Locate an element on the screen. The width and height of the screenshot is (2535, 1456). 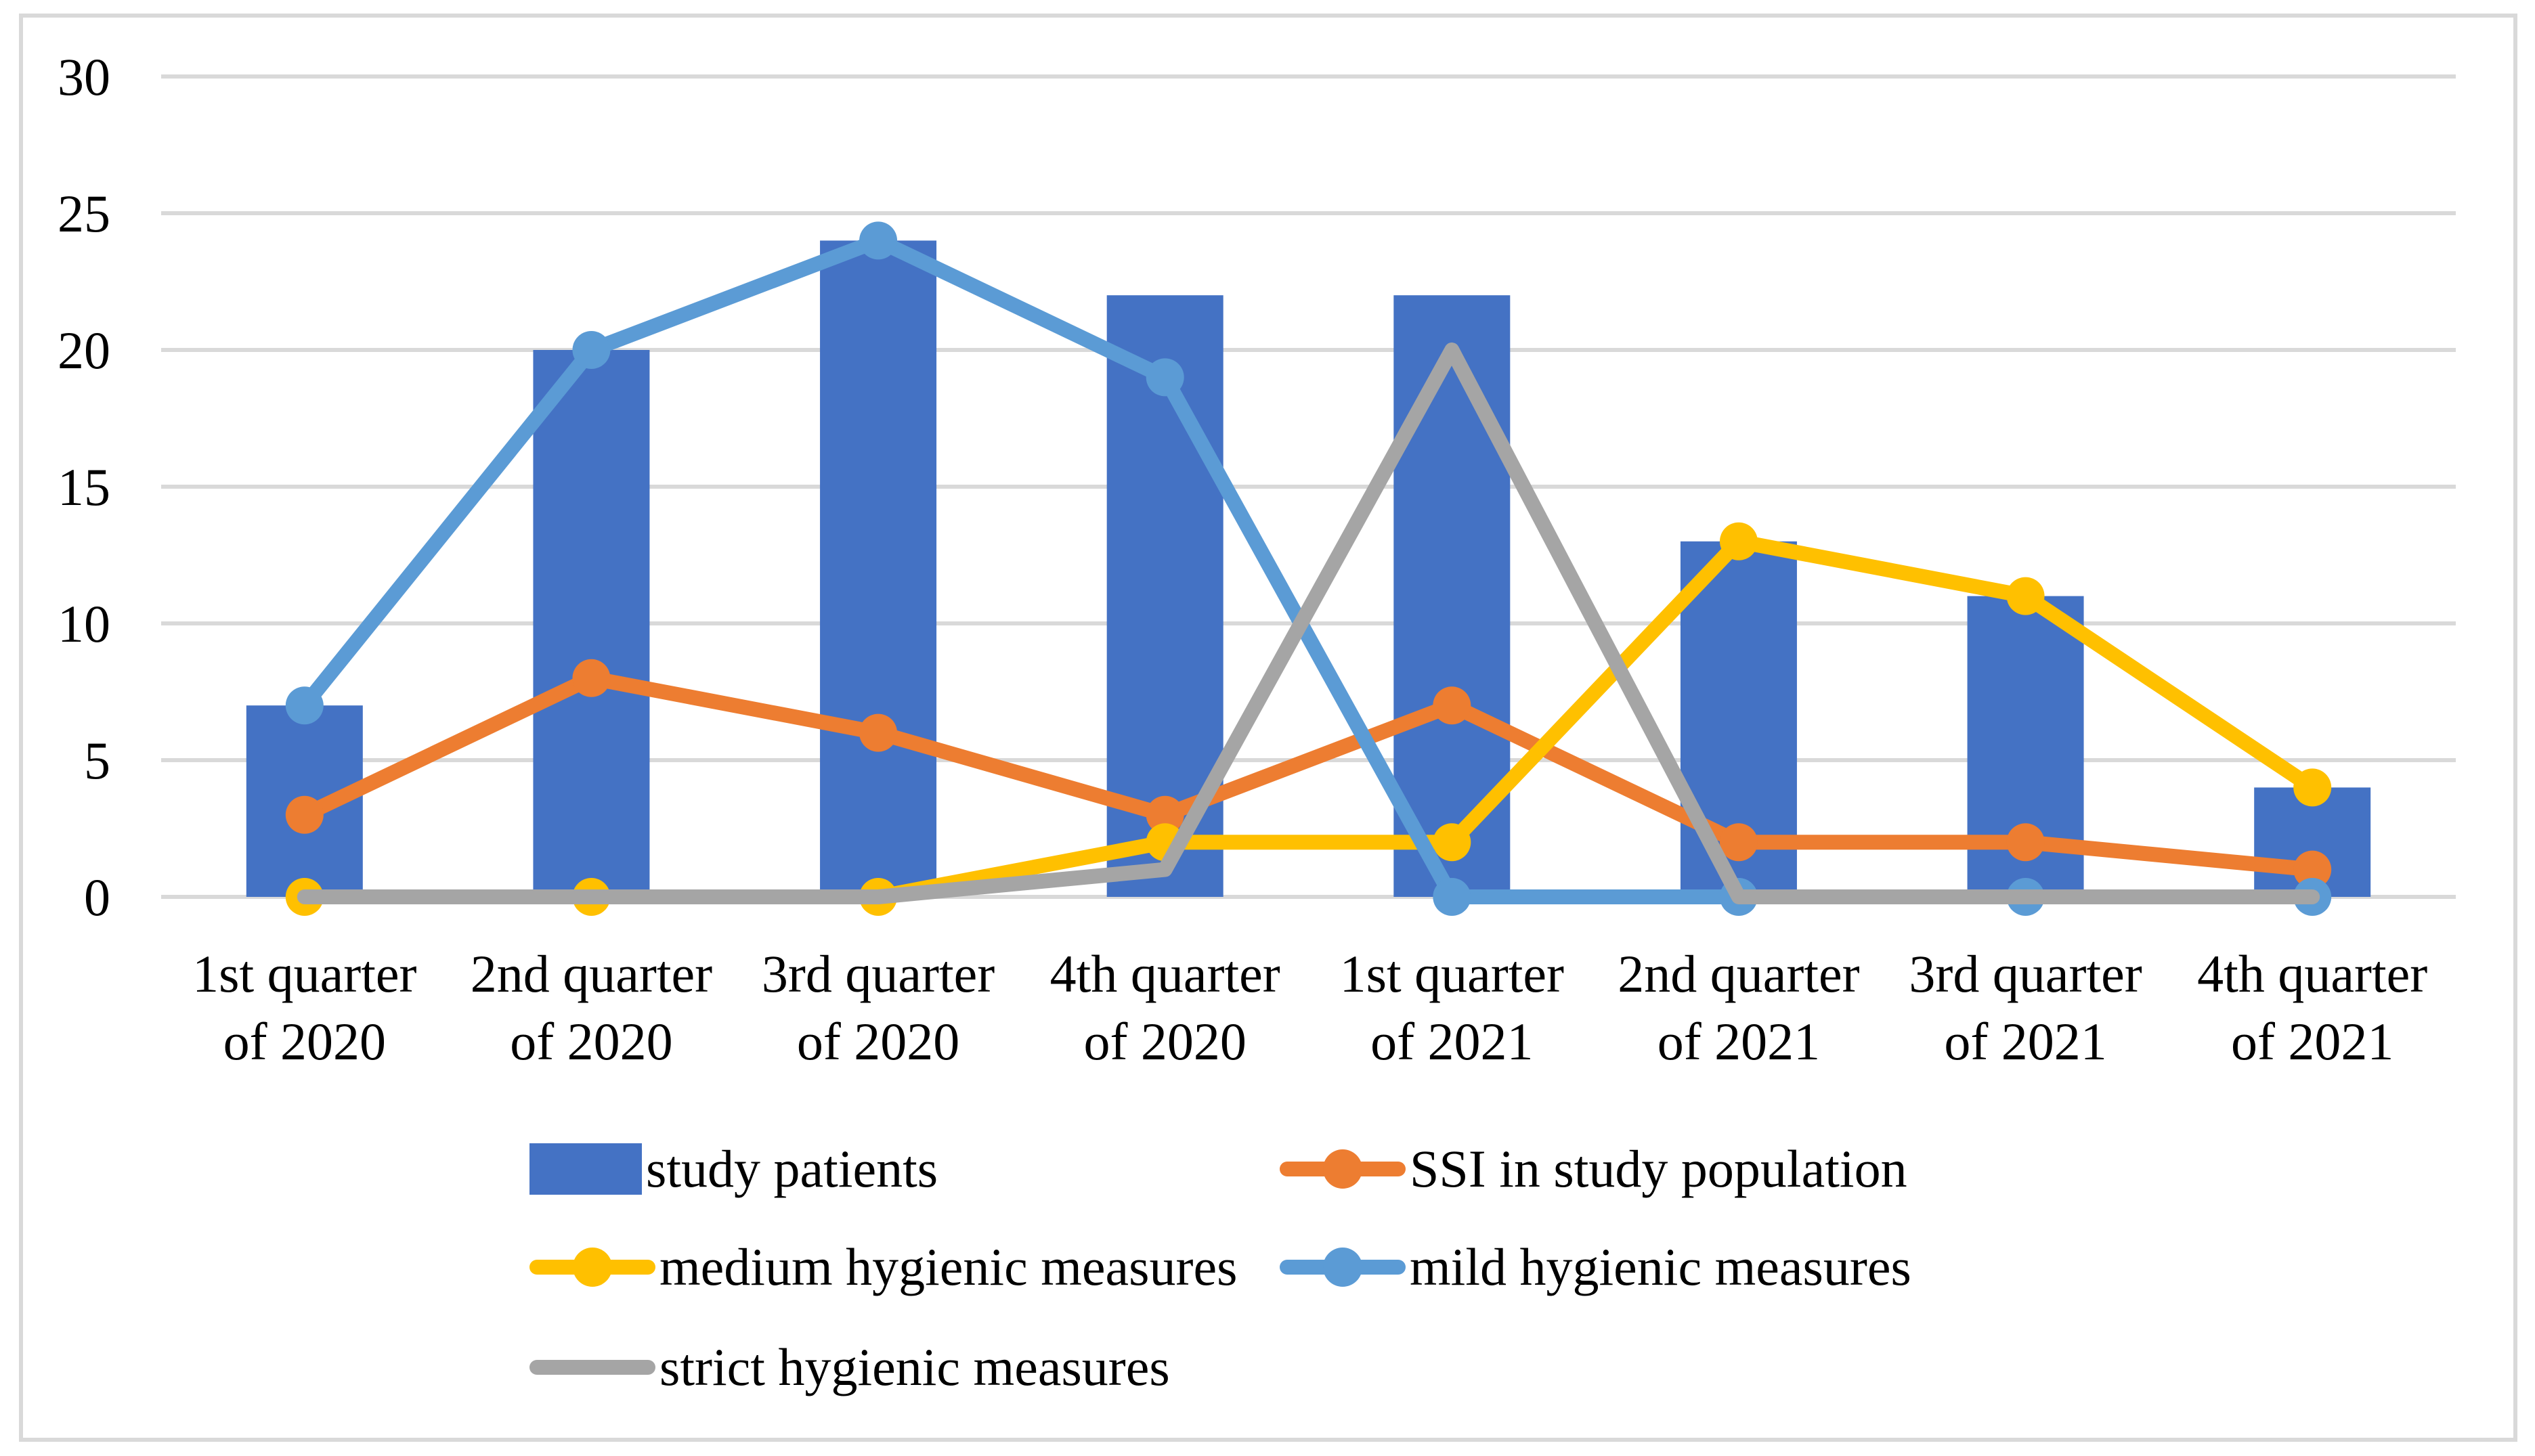
y-tick-label: 10 is located at coordinates (84, 623).